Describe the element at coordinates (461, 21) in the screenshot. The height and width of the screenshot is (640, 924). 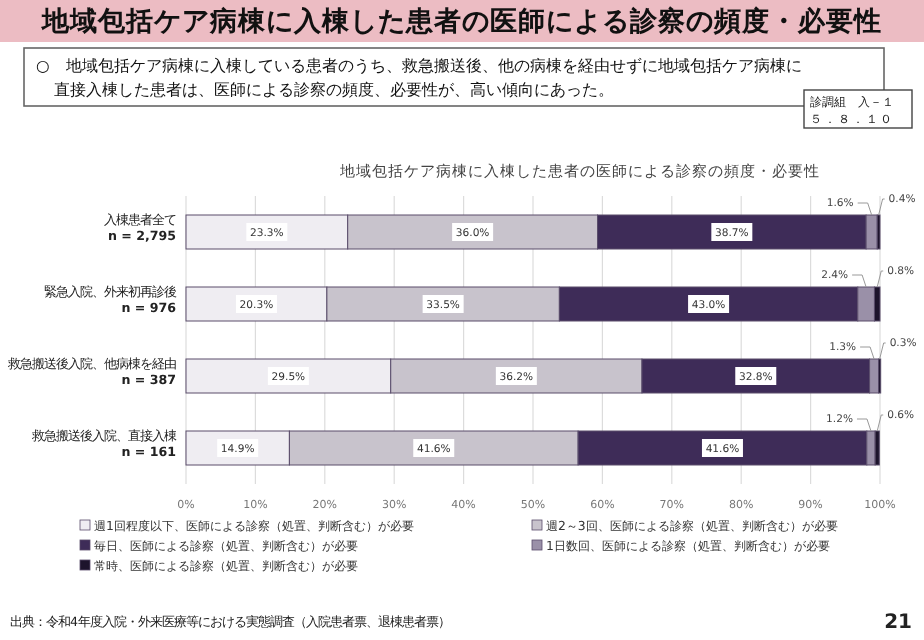
I see `chart-title: 地域包括ケア病棟に入棟した患者の医師による診察の頻度・必要性` at that location.